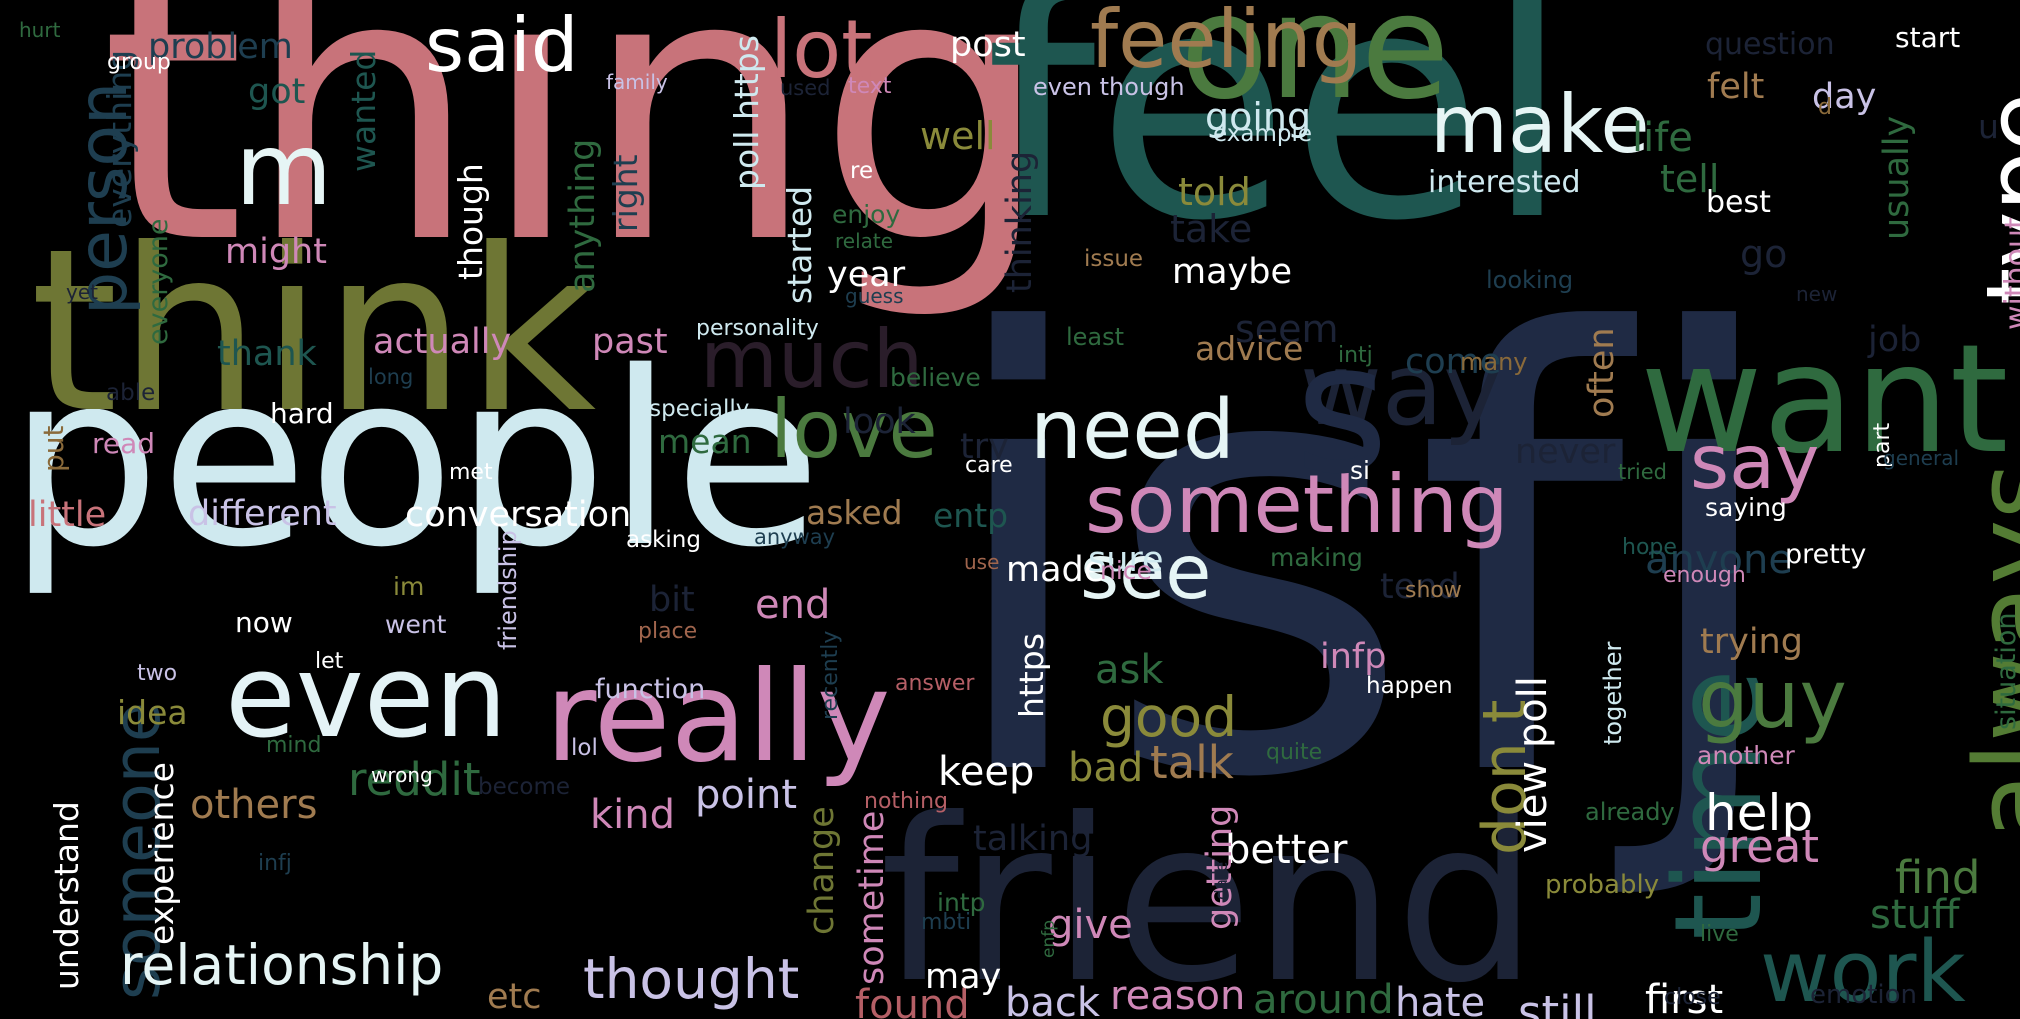 This screenshot has height=1019, width=2020. What do you see at coordinates (1409, 686) in the screenshot?
I see `word-happen: happen` at bounding box center [1409, 686].